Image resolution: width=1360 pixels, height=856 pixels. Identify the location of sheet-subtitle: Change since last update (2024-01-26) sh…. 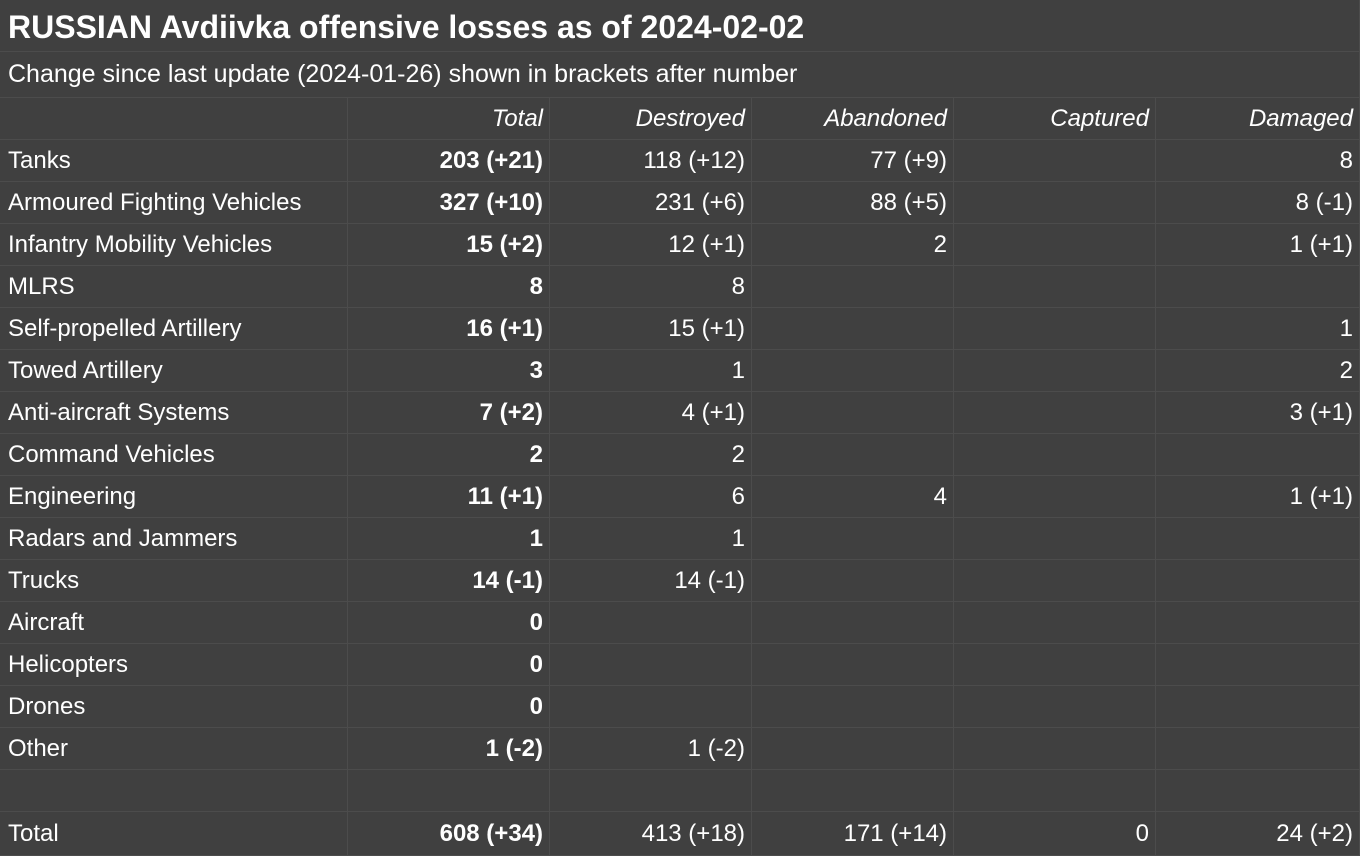
(578, 75).